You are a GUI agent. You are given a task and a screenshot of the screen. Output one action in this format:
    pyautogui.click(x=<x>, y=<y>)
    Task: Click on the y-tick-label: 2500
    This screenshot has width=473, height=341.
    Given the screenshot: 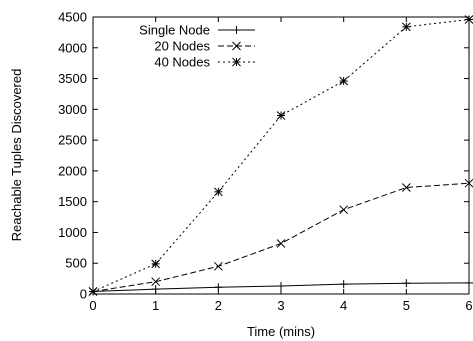 What is the action you would take?
    pyautogui.click(x=72, y=140)
    